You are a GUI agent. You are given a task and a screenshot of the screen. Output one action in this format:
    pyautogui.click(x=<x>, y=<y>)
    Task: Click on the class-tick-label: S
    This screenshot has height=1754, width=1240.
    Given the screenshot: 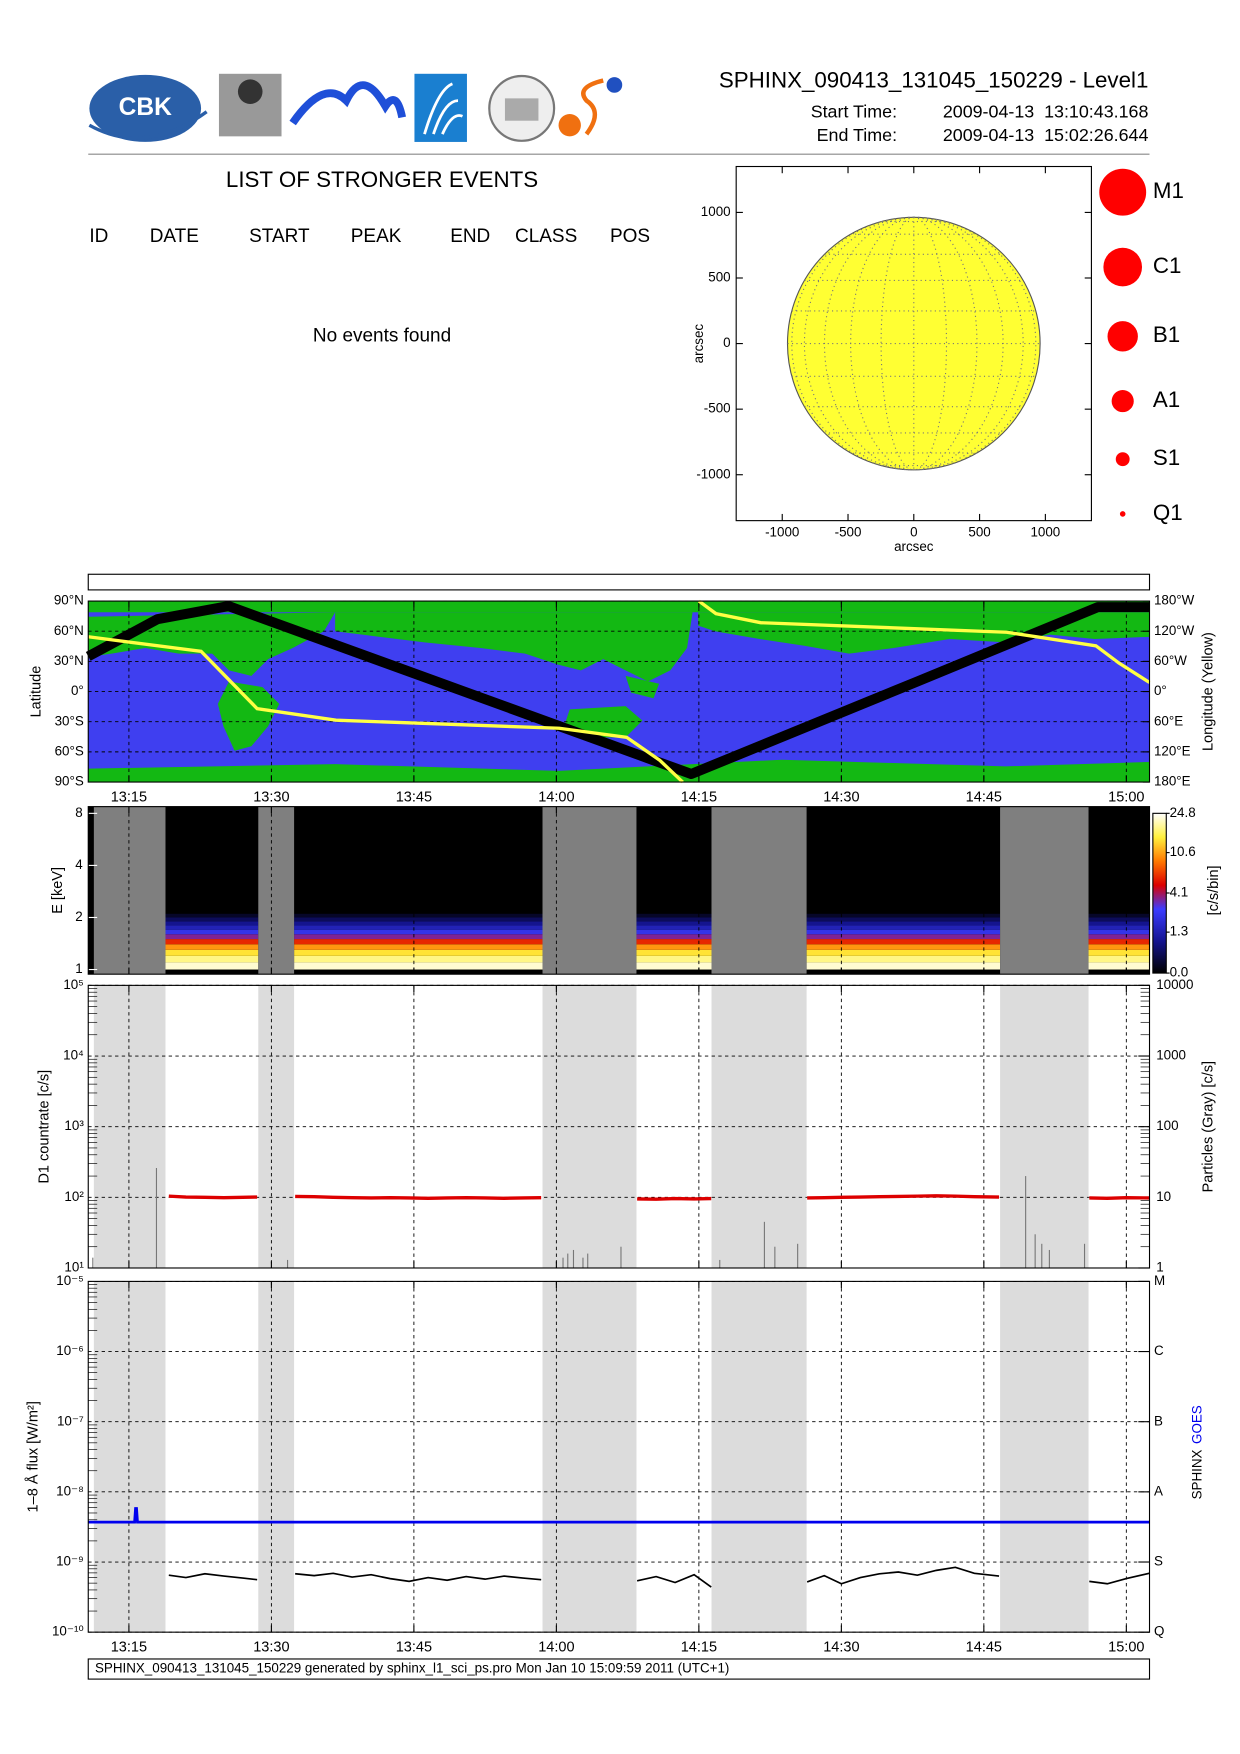 What is the action you would take?
    pyautogui.click(x=1158, y=1561)
    